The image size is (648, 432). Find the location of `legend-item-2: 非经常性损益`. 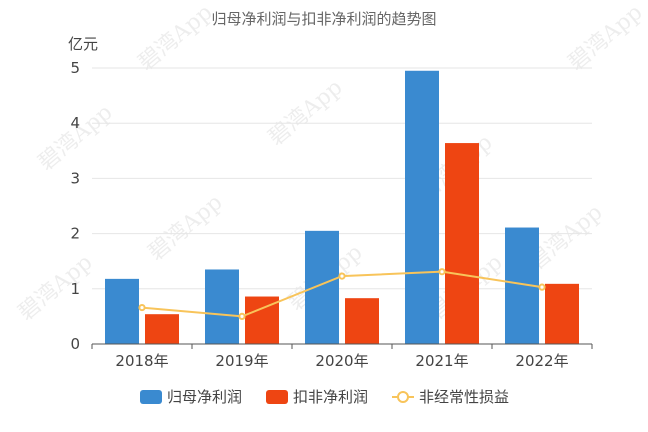

legend-item-2: 非经常性损益 is located at coordinates (450, 397).